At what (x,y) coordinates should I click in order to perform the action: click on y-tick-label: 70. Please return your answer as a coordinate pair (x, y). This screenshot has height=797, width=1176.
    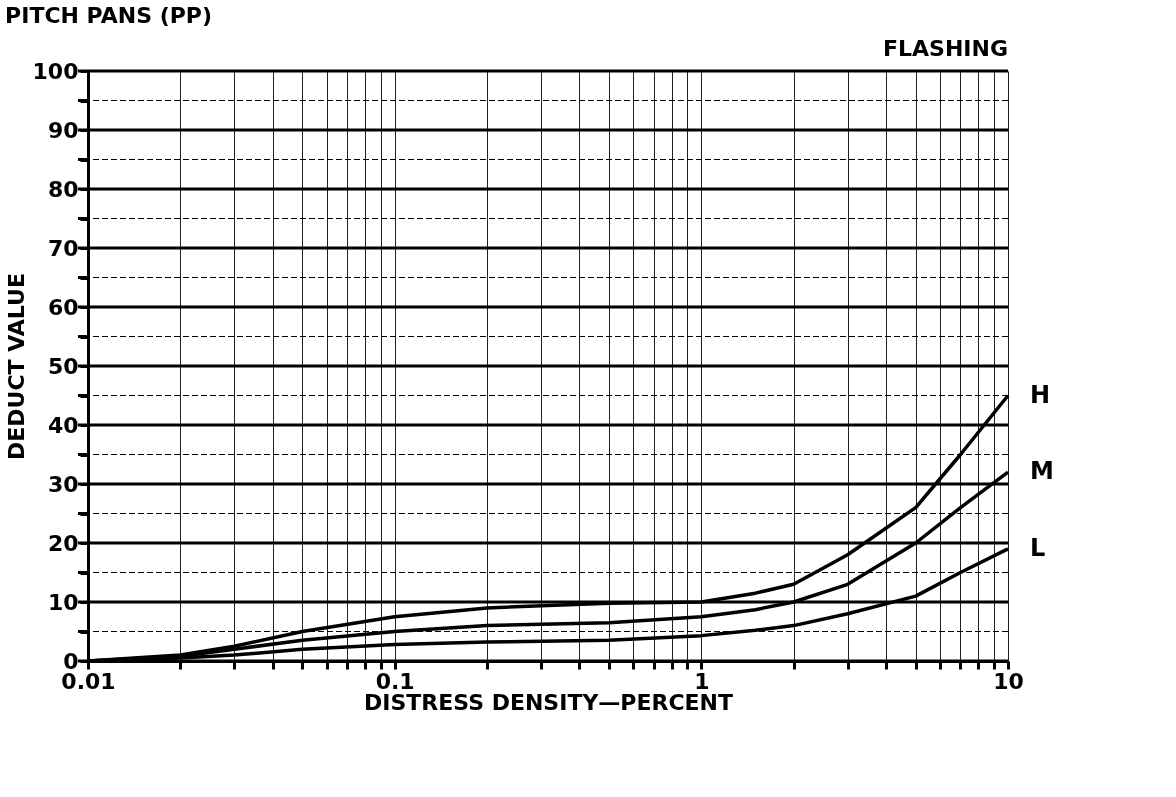
    Looking at the image, I should click on (63, 248).